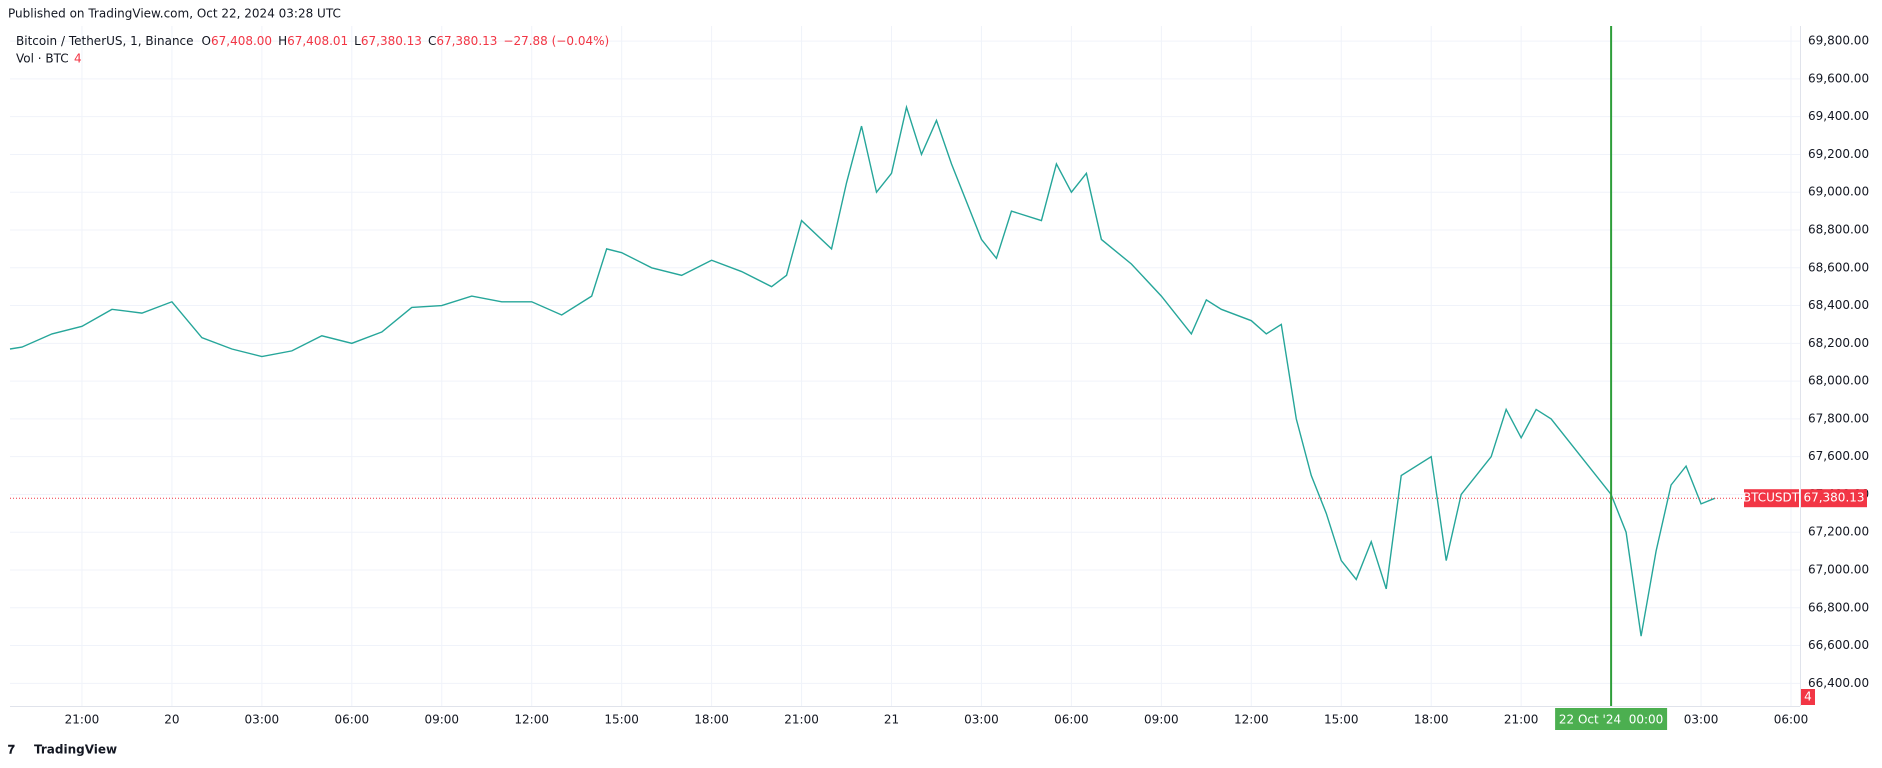  I want to click on volume-legend: Vol · BTC, so click(42, 59).